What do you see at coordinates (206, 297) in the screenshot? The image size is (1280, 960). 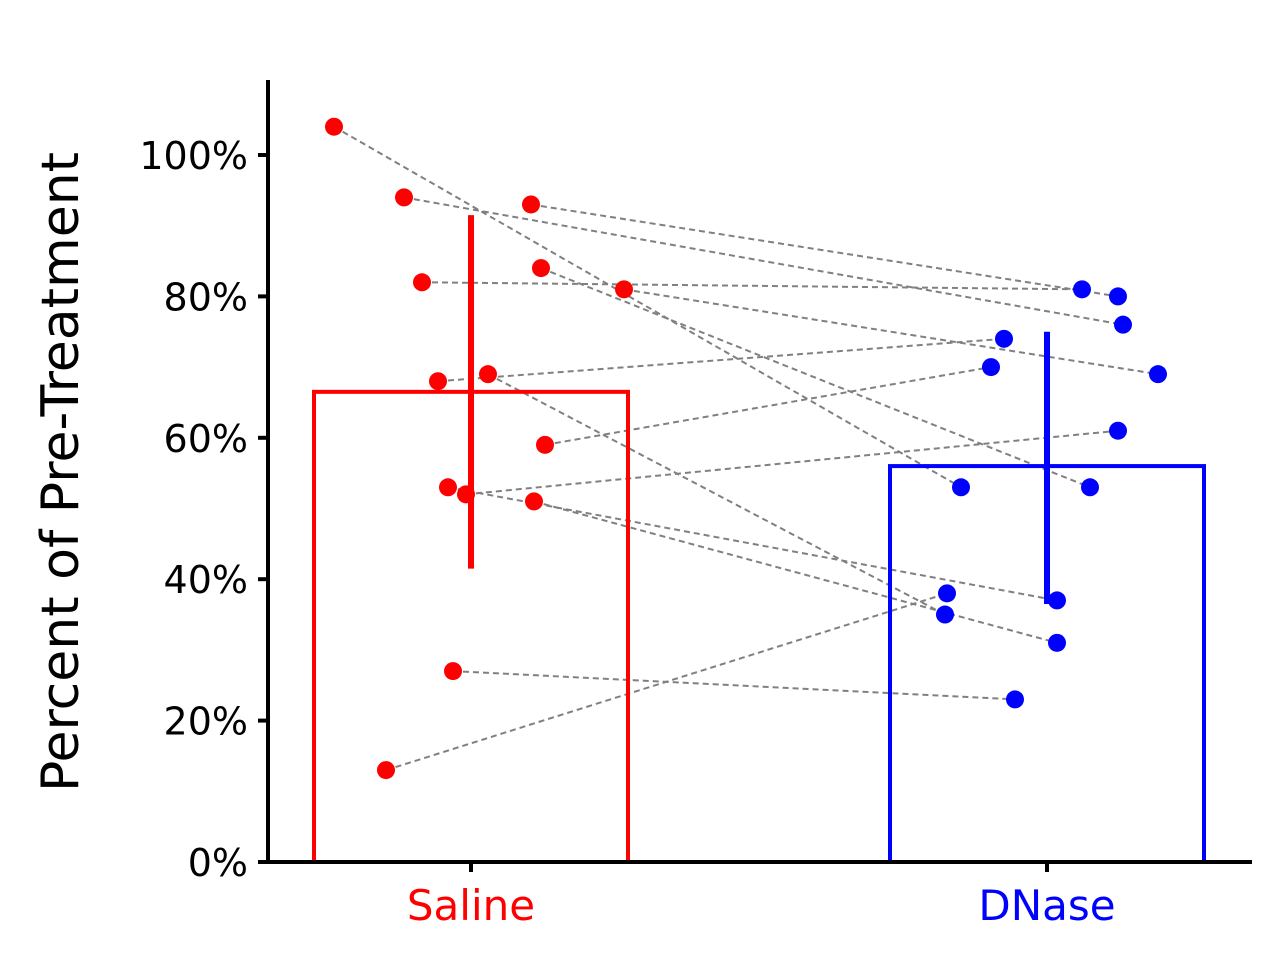 I see `y-tick-label: 80%` at bounding box center [206, 297].